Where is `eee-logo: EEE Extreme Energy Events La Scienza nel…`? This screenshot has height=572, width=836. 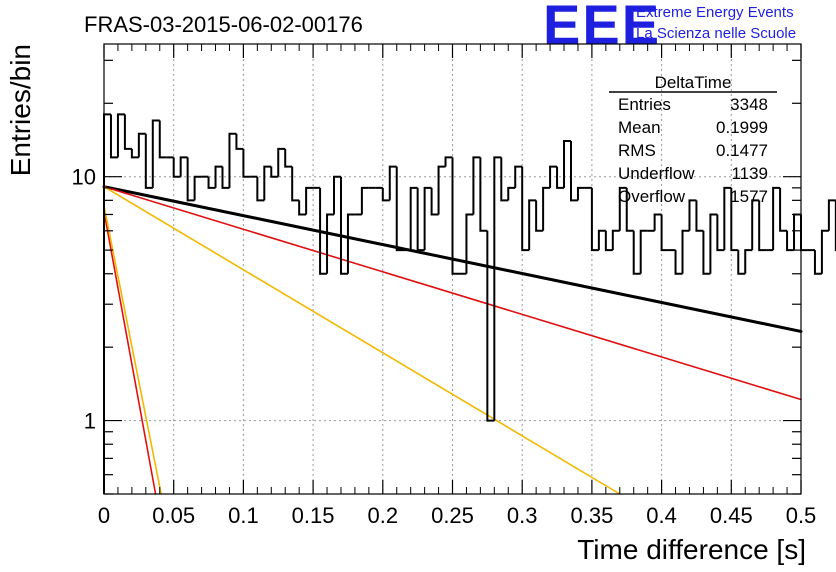
eee-logo: EEE Extreme Energy Events La Scienza nel… is located at coordinates (669, 28).